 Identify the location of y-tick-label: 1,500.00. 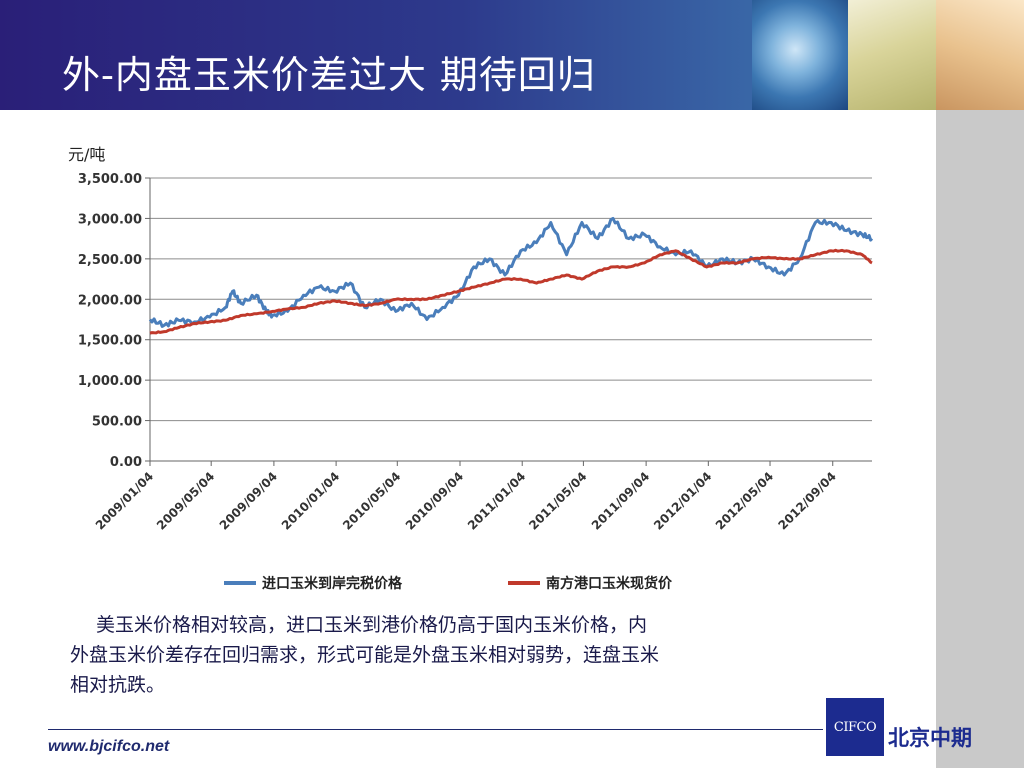
(110, 341).